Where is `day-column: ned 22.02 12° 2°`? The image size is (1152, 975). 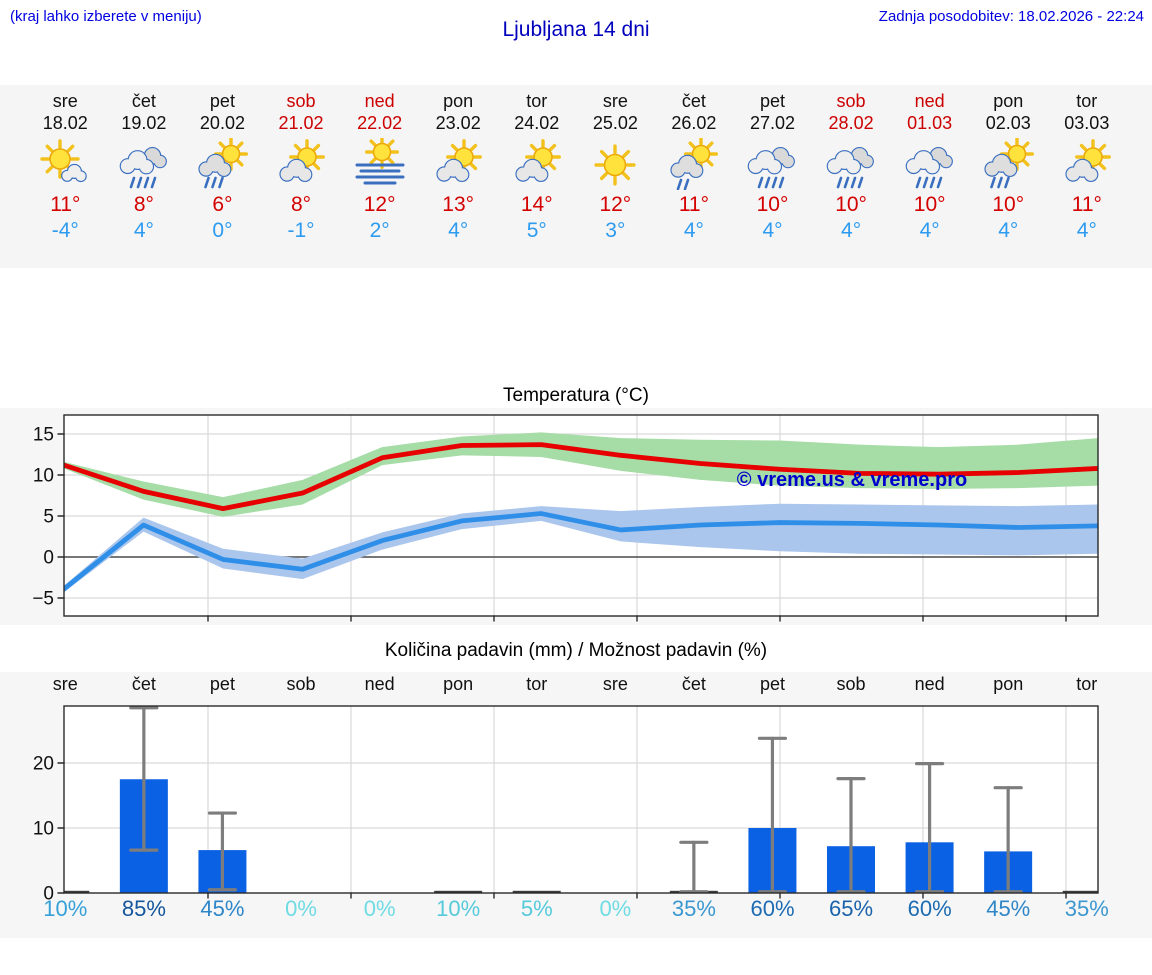 day-column: ned 22.02 12° 2° is located at coordinates (379, 176).